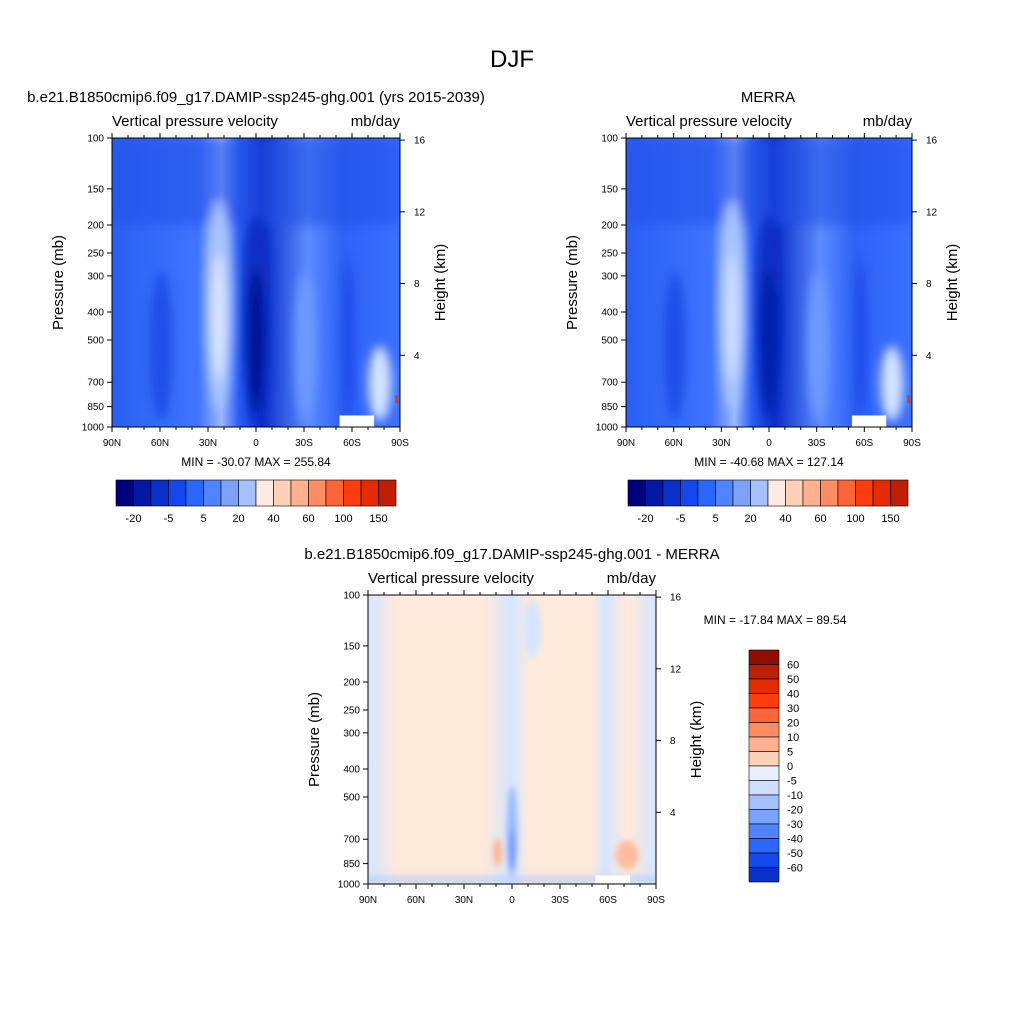 The height and width of the screenshot is (1024, 1024). Describe the element at coordinates (855, 519) in the screenshot. I see `colorbar-label: 100` at that location.